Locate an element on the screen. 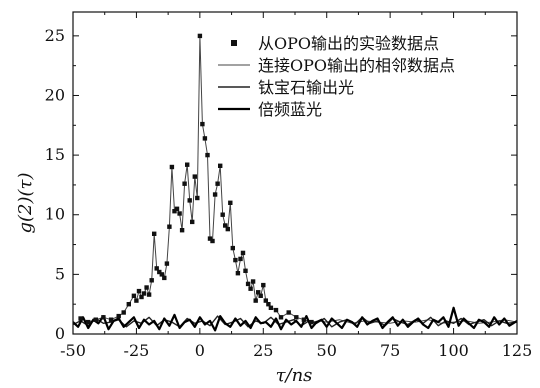 The image size is (540, 388). legend-label-3: 倍频蓝光 is located at coordinates (290, 109).